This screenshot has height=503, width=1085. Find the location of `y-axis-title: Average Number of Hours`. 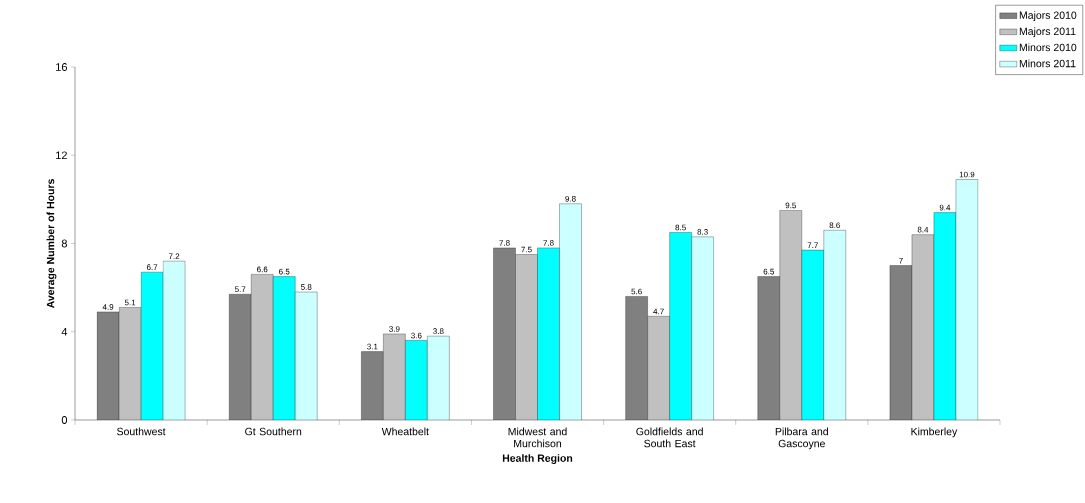

y-axis-title: Average Number of Hours is located at coordinates (51, 244).